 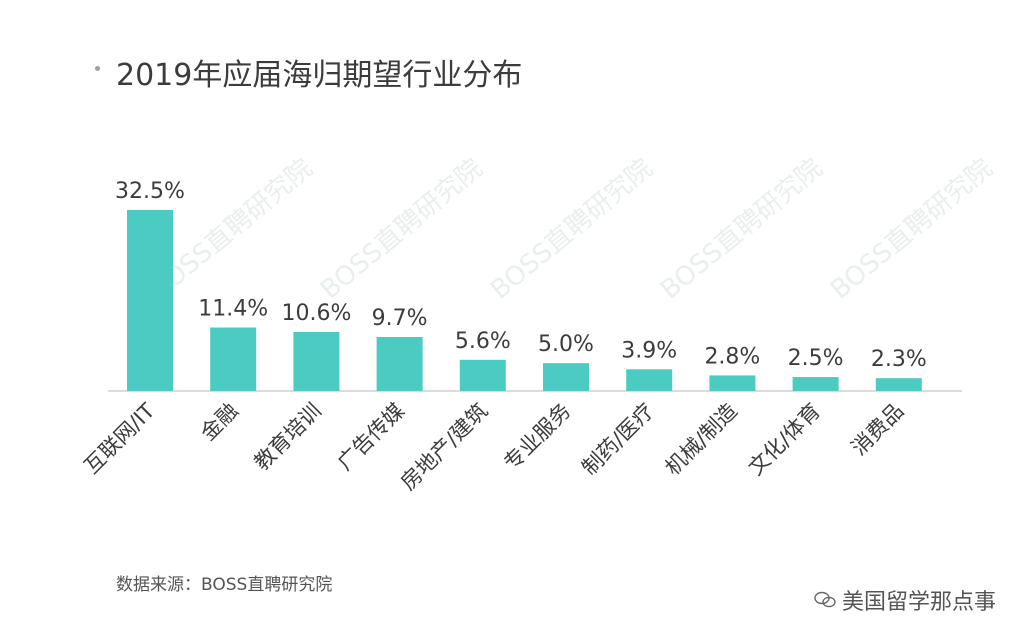 I want to click on category-label-3: 教育培训, so click(x=288, y=437).